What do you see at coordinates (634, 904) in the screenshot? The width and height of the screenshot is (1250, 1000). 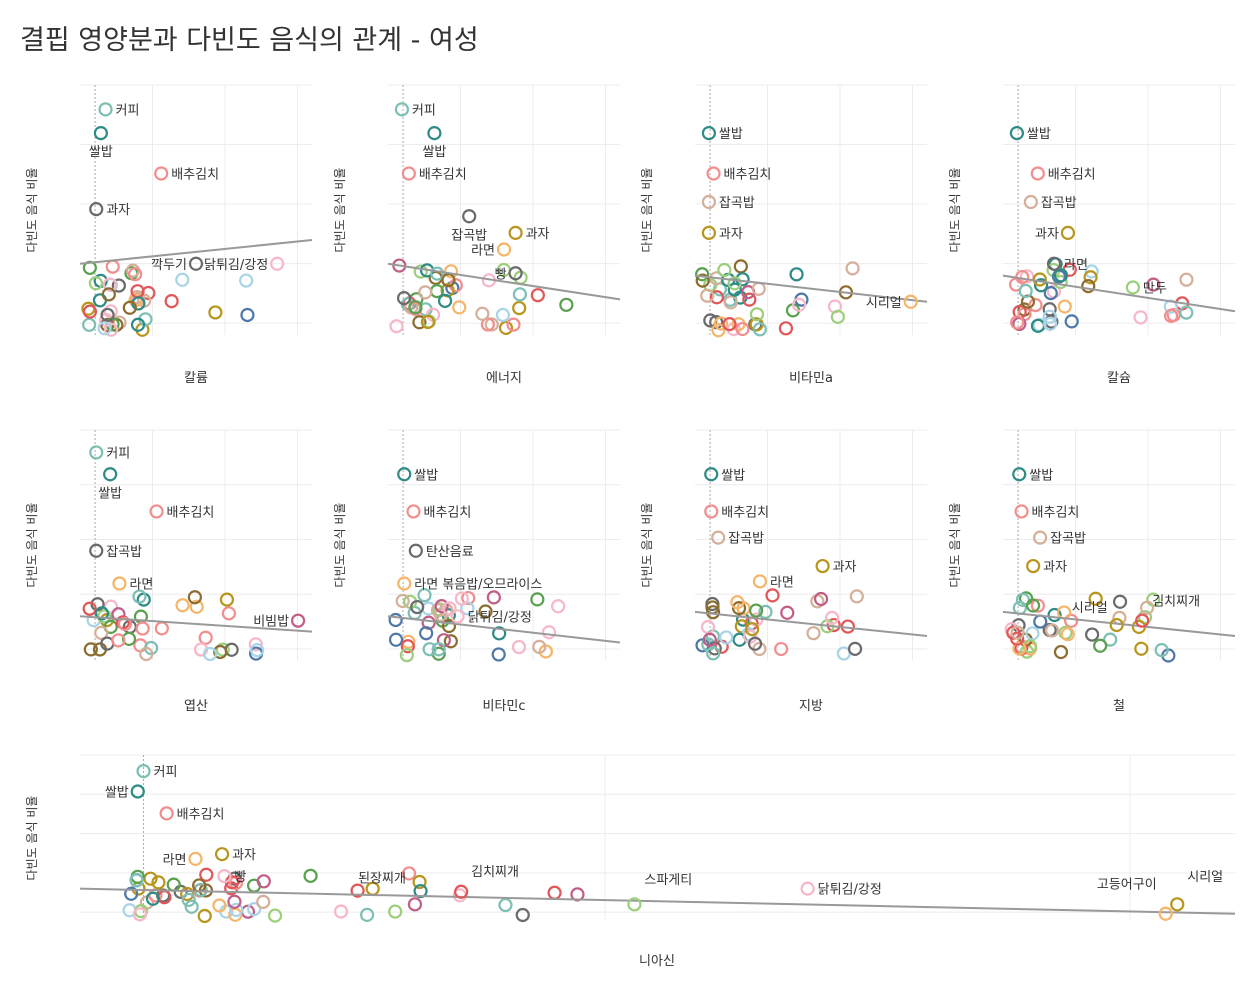 I see `data-point-스파게티` at bounding box center [634, 904].